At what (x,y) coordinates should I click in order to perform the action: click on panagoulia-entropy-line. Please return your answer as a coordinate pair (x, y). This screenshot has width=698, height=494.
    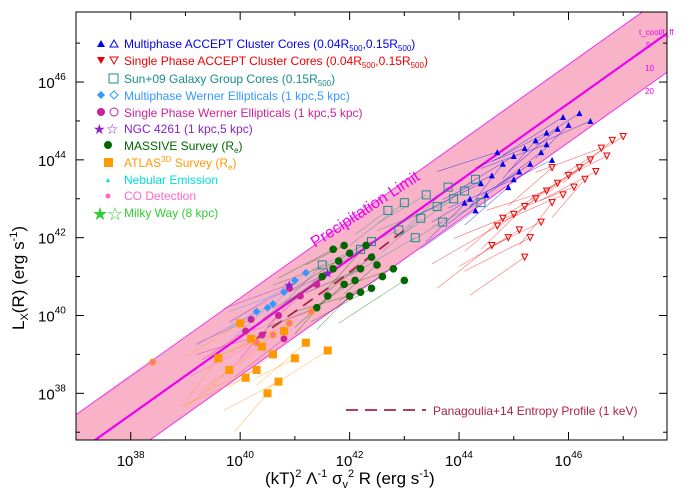
    Looking at the image, I should click on (333, 282).